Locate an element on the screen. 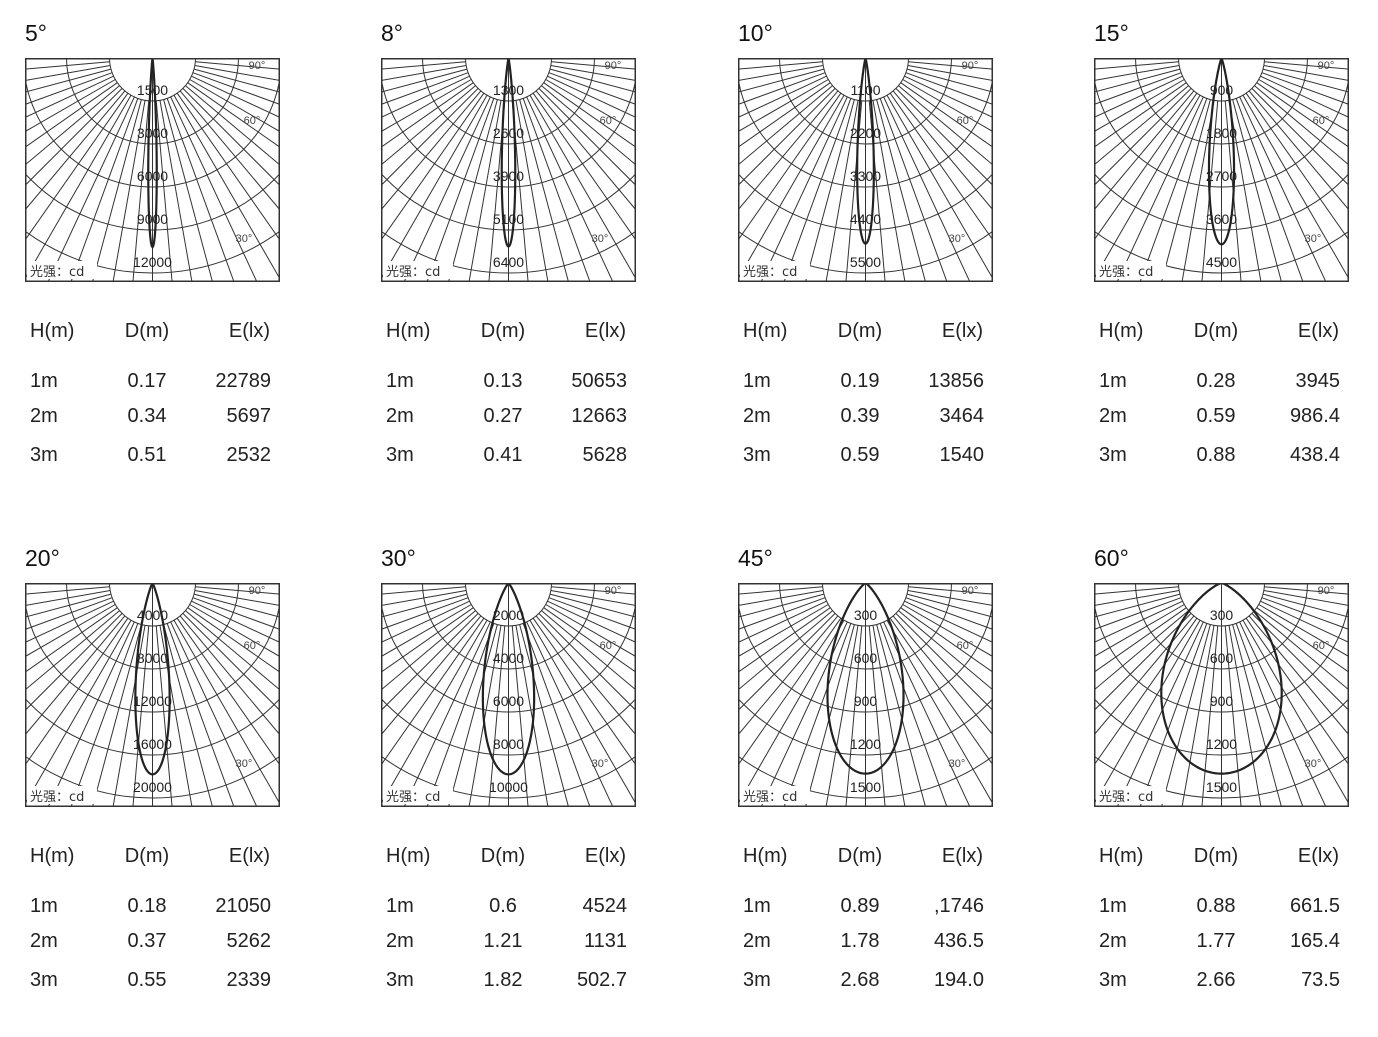 This screenshot has width=1378, height=1037. table-row: 3m 0.59 1540 is located at coordinates (868, 456).